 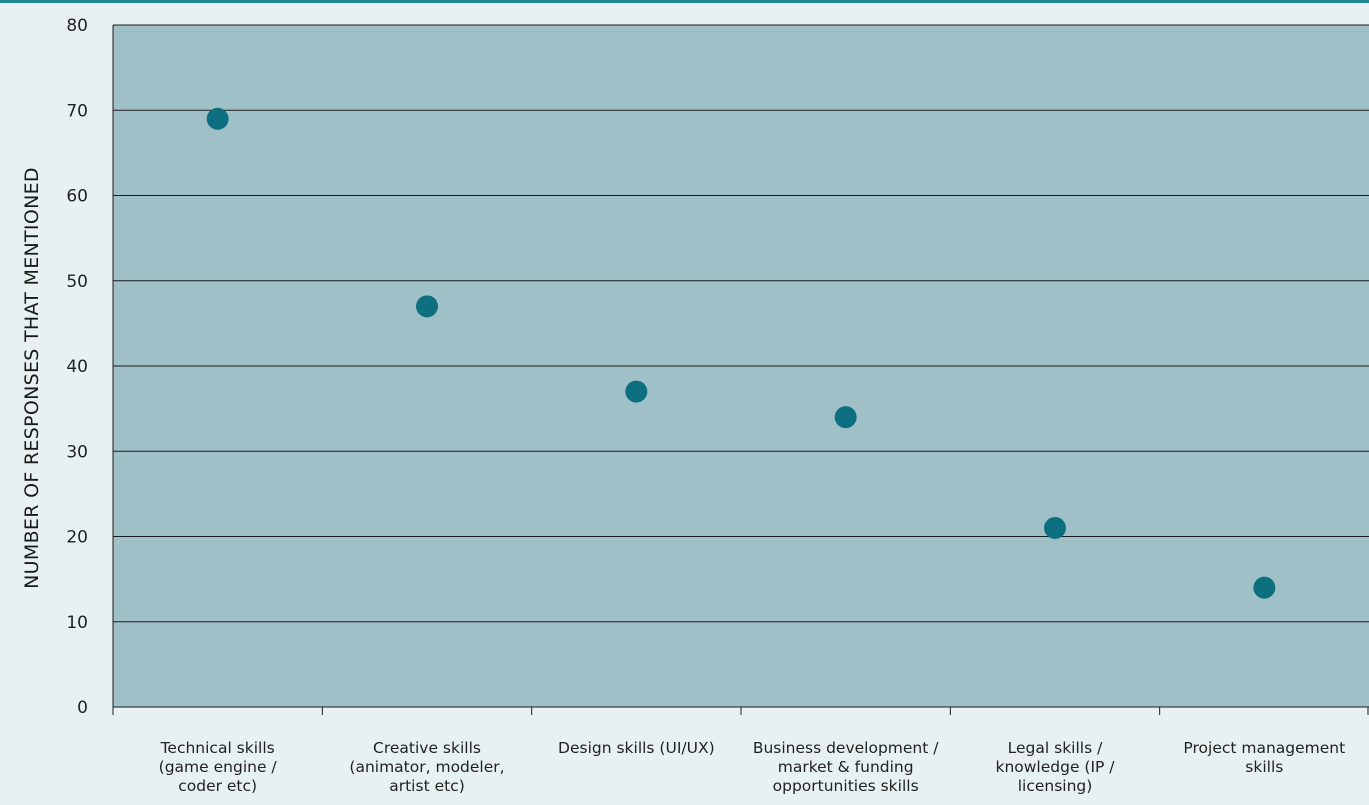 I want to click on y-tick-label-70: 70, so click(x=77, y=111).